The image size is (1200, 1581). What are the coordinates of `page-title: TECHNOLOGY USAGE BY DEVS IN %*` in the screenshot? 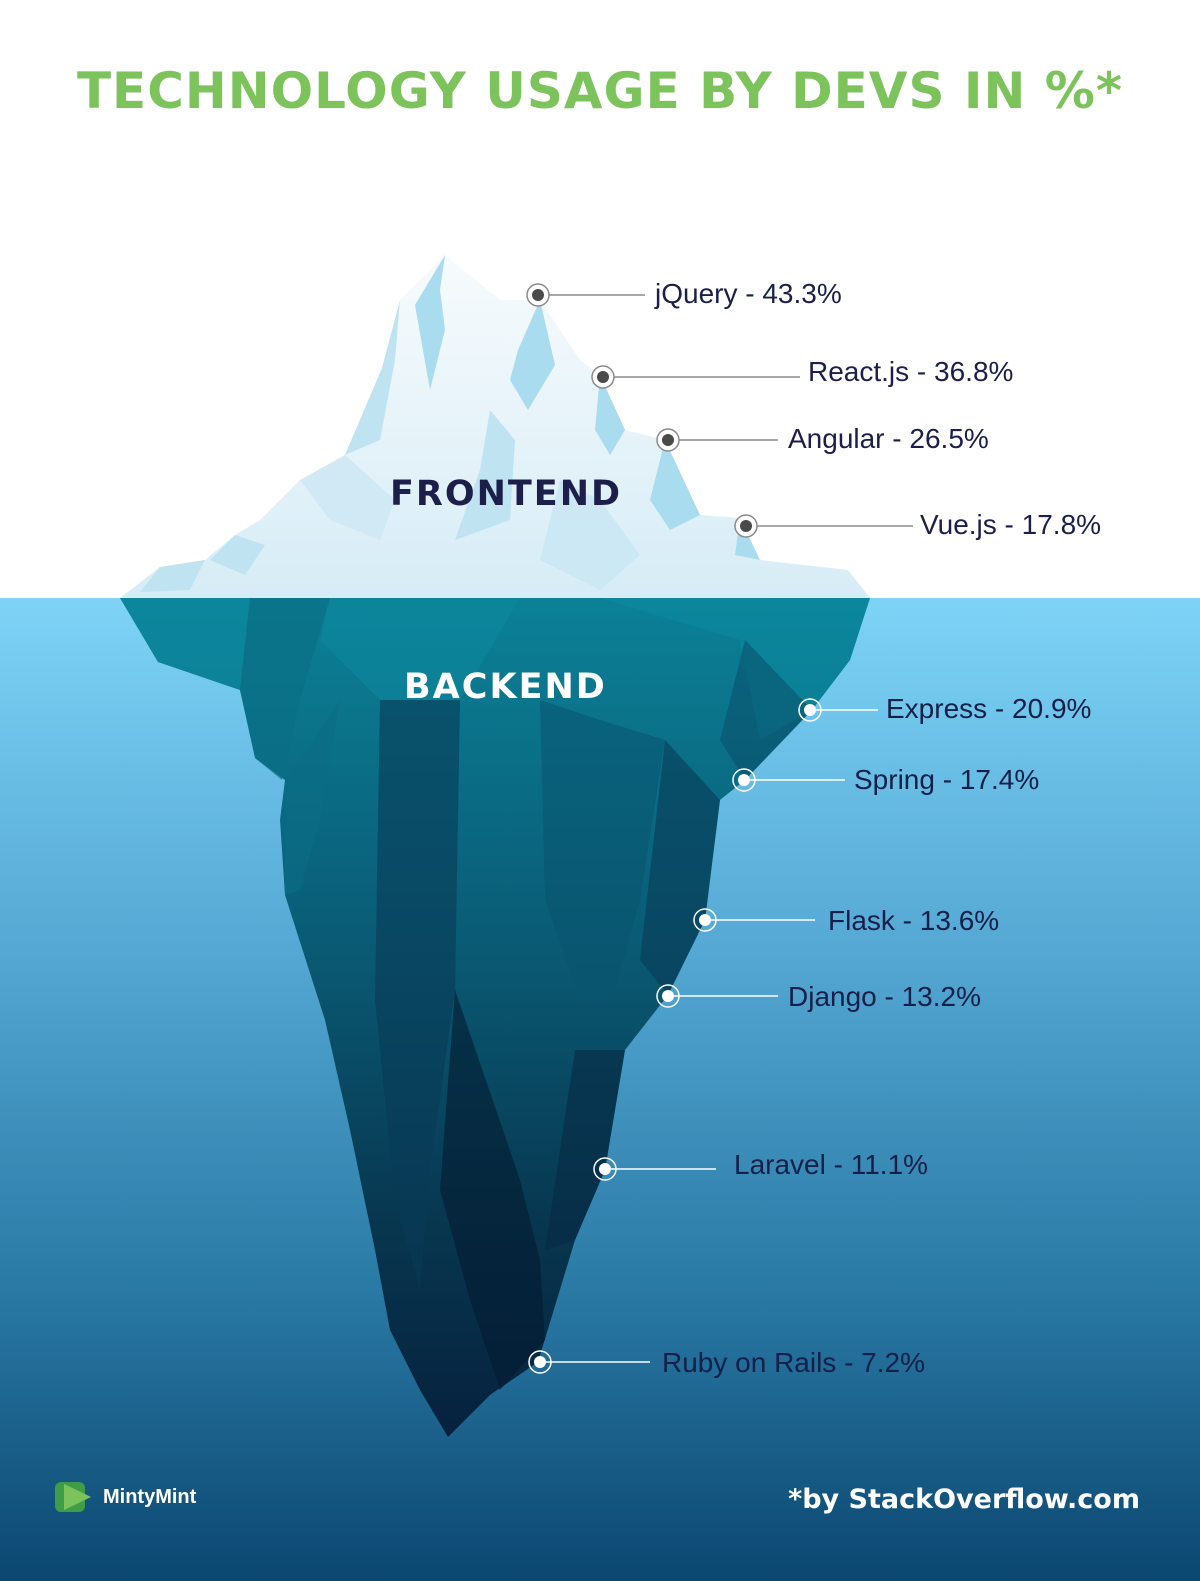 It's located at (600, 91).